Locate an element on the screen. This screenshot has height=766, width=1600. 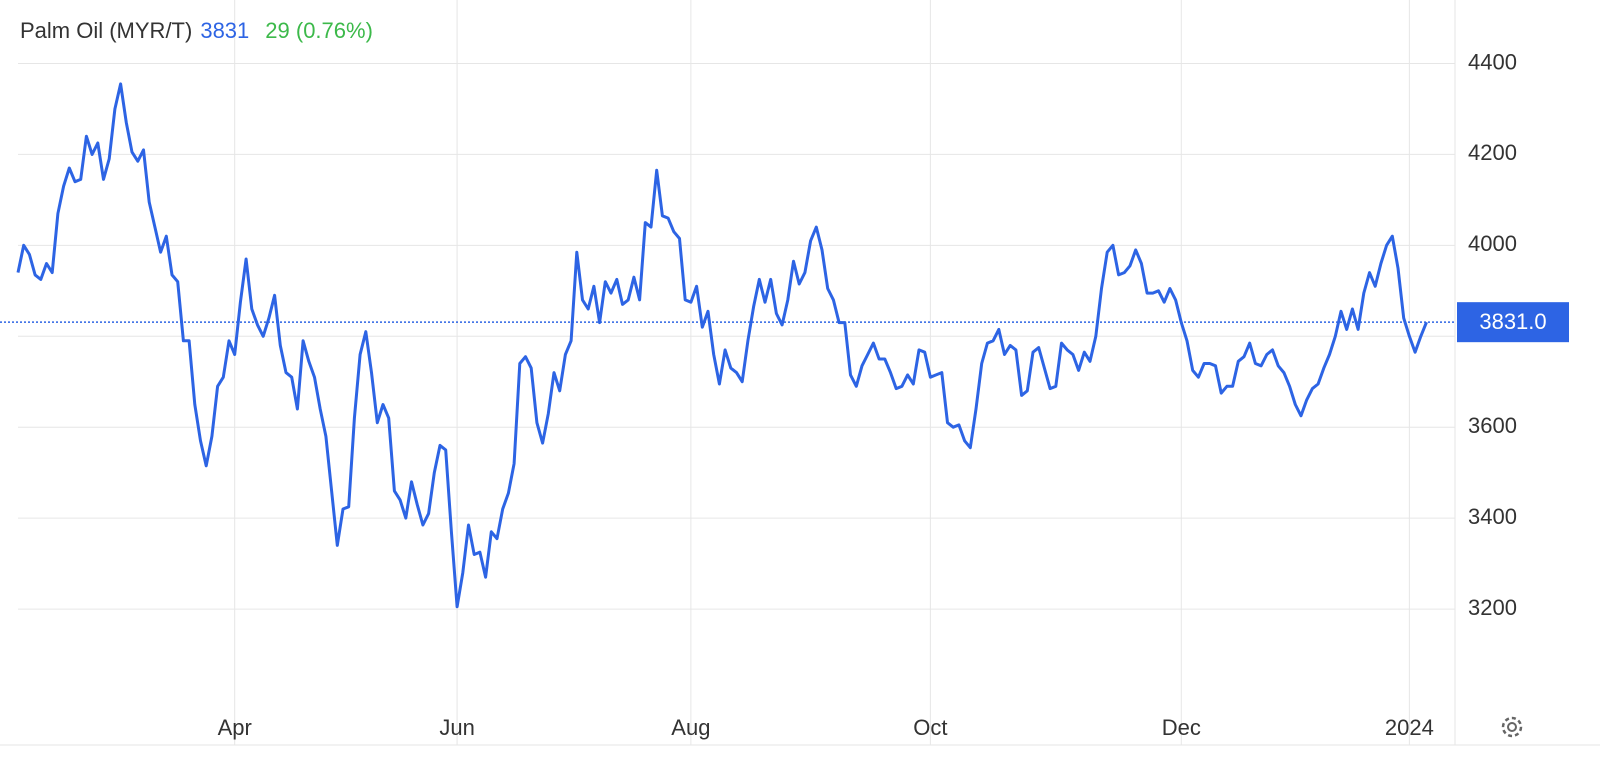
chart-title: Palm Oil (MYR/T) is located at coordinates (106, 30).